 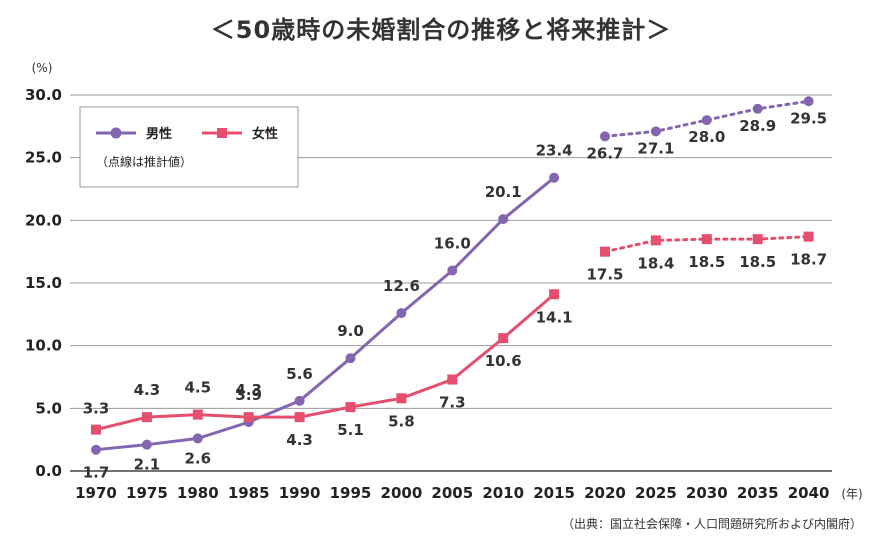 What do you see at coordinates (809, 493) in the screenshot?
I see `x-tick-2040: 2040` at bounding box center [809, 493].